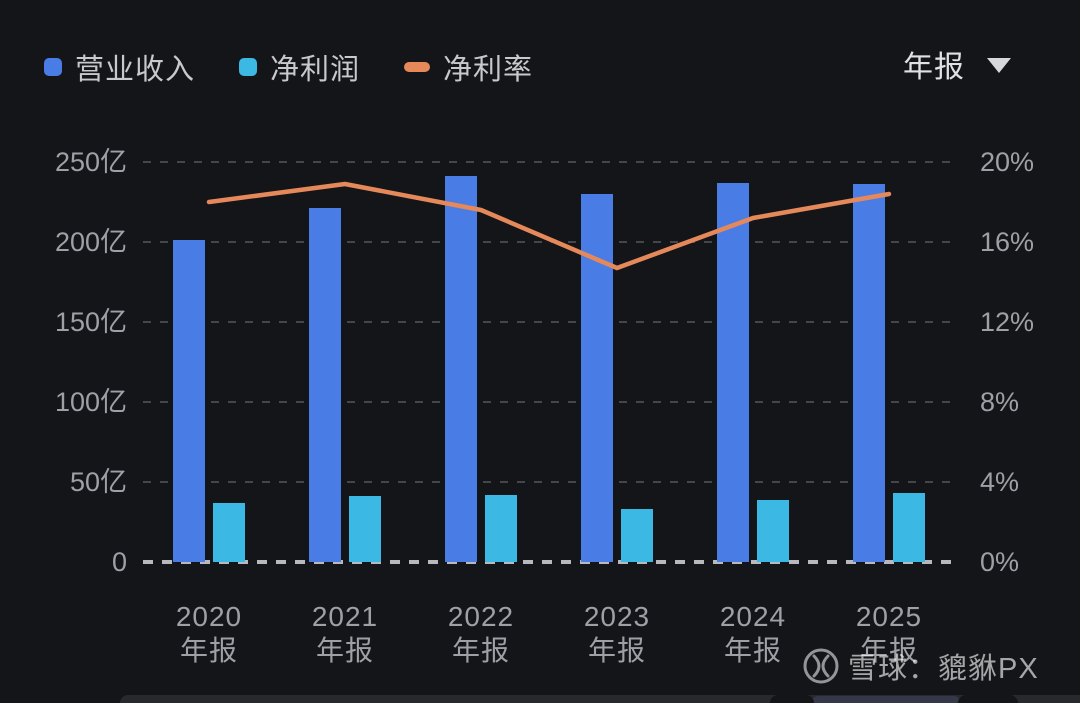 The image size is (1080, 703). Describe the element at coordinates (229, 532) in the screenshot. I see `bar-net-profit-2020` at that location.